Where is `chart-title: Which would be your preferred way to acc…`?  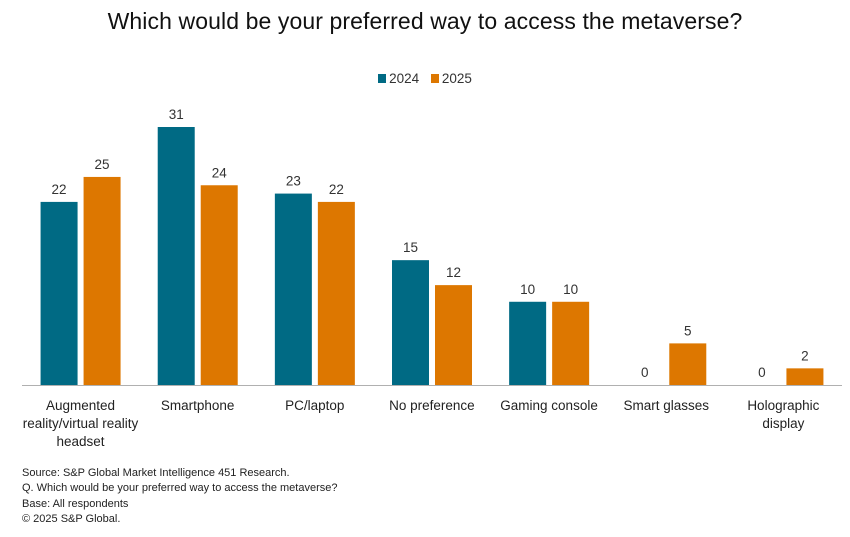 chart-title: Which would be your preferred way to acc… is located at coordinates (425, 21).